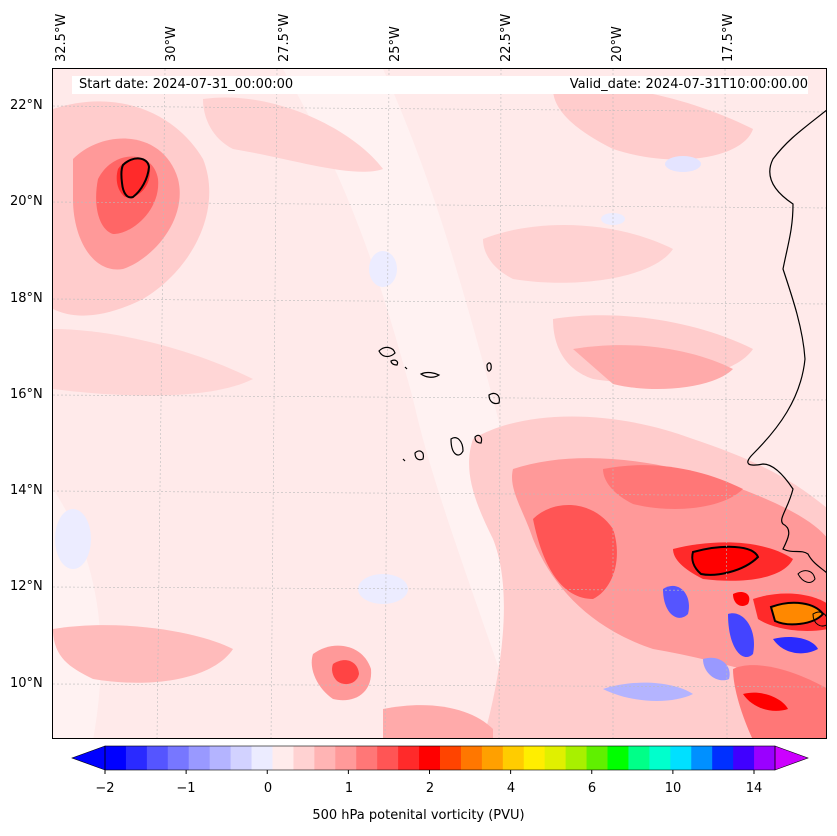 Image resolution: width=837 pixels, height=836 pixels. What do you see at coordinates (648, 691) in the screenshot?
I see `pv-neg-se4` at bounding box center [648, 691].